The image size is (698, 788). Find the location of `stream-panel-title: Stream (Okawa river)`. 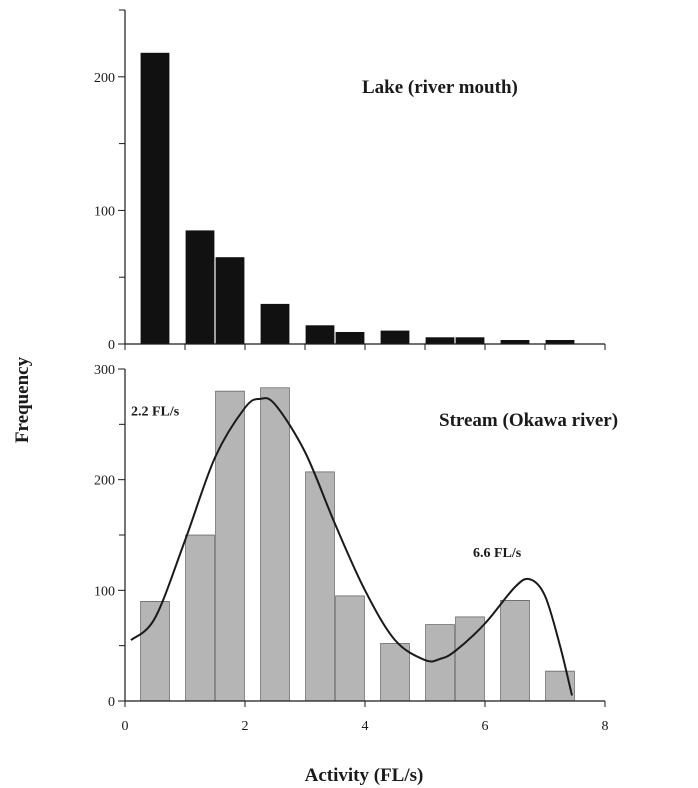

stream-panel-title: Stream (Okawa river) is located at coordinates (528, 420).